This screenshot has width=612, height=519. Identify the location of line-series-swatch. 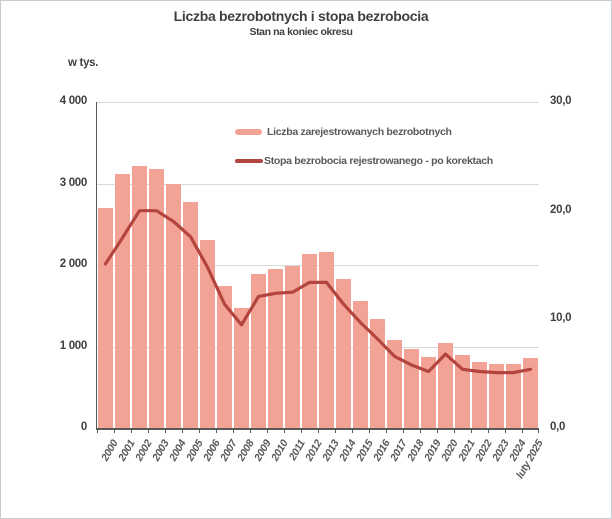
(249, 161).